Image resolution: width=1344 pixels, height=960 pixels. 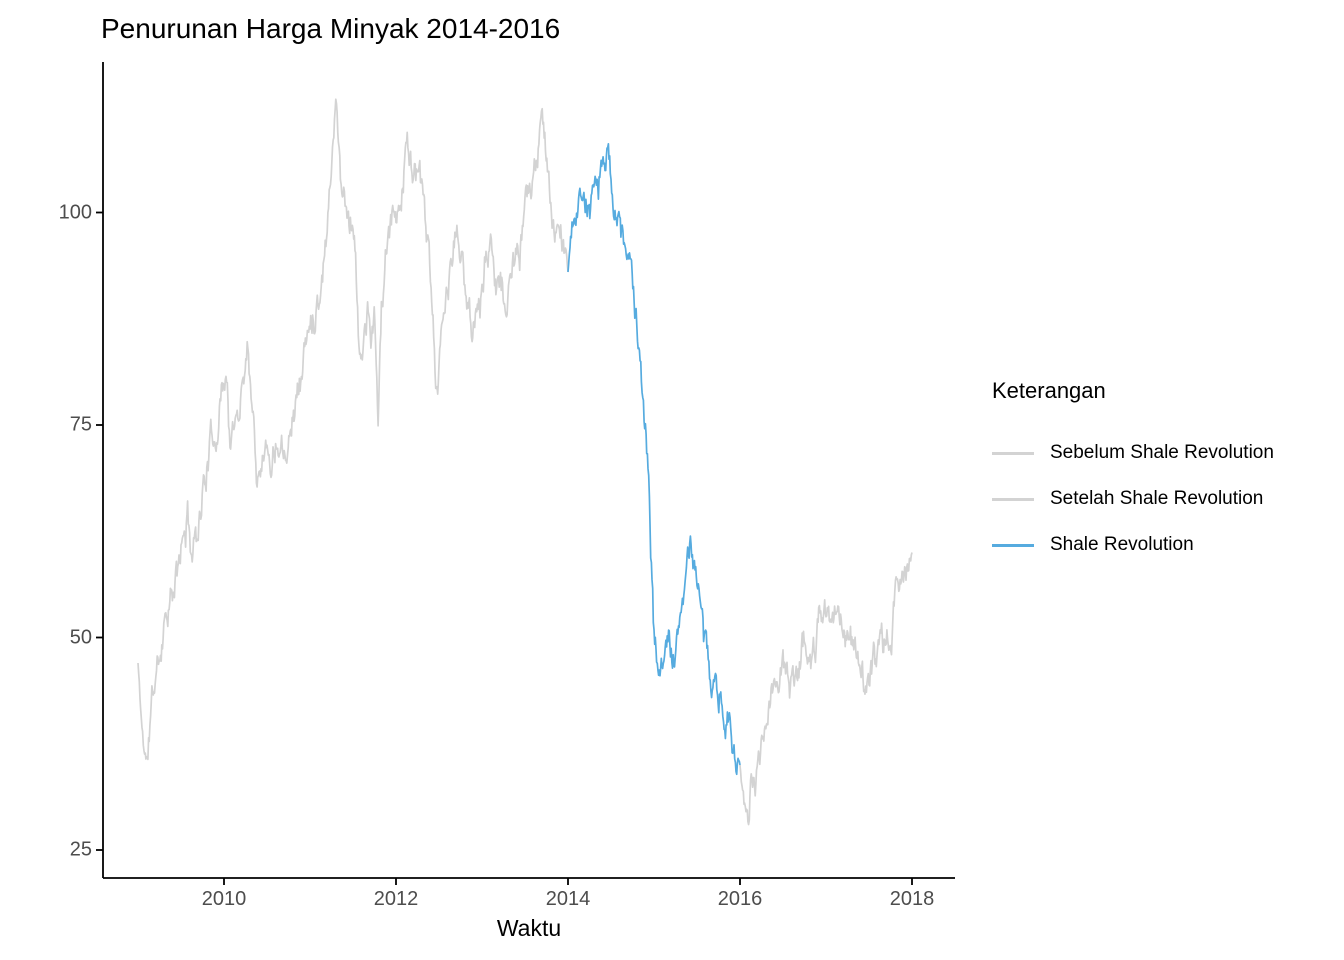 What do you see at coordinates (1122, 544) in the screenshot?
I see `legend-item-label: Shale Revolution` at bounding box center [1122, 544].